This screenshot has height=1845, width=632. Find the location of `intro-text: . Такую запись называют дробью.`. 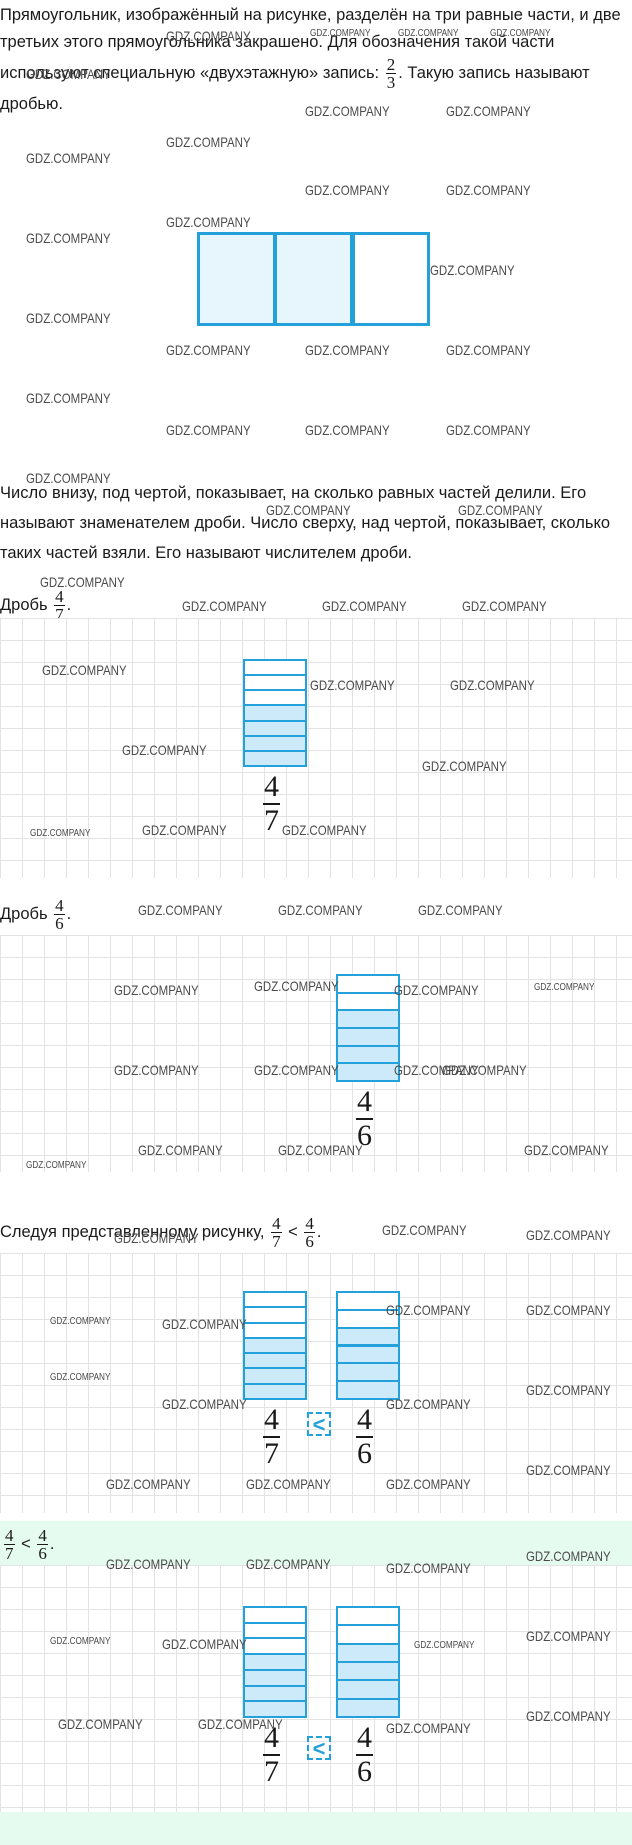

intro-text: . Такую запись называют дробью. is located at coordinates (295, 88).